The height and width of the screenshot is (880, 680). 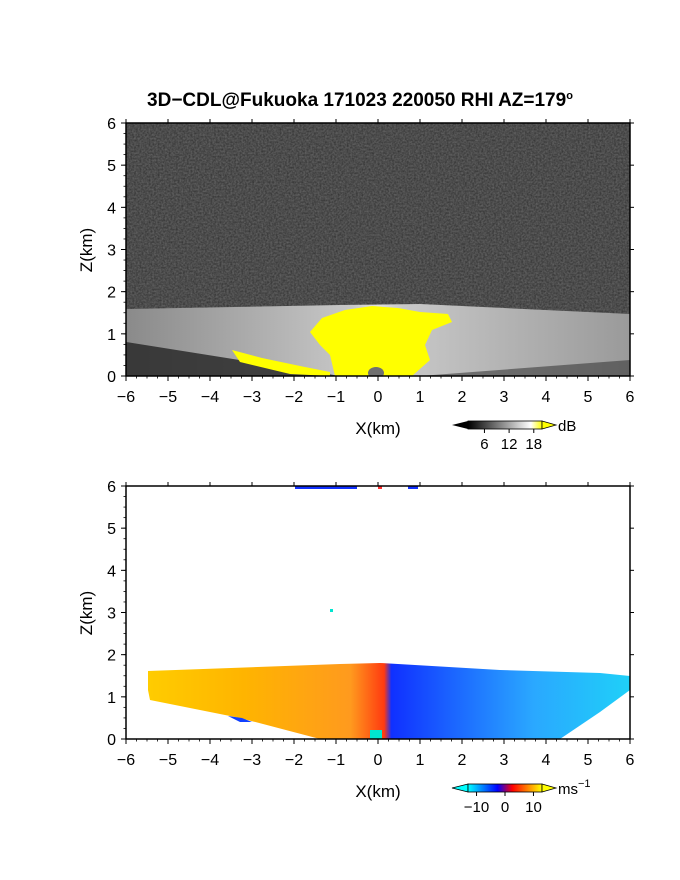 What do you see at coordinates (377, 428) in the screenshot?
I see `intensity-x-axis-label: X(km)` at bounding box center [377, 428].